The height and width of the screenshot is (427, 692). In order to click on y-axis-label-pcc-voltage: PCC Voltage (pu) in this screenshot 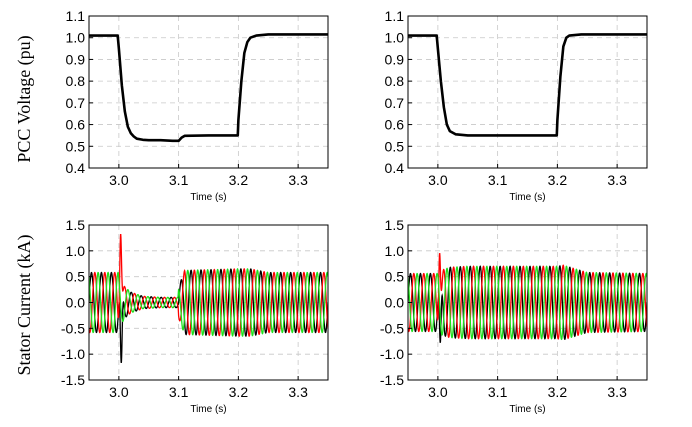, I will do `click(24, 98)`.